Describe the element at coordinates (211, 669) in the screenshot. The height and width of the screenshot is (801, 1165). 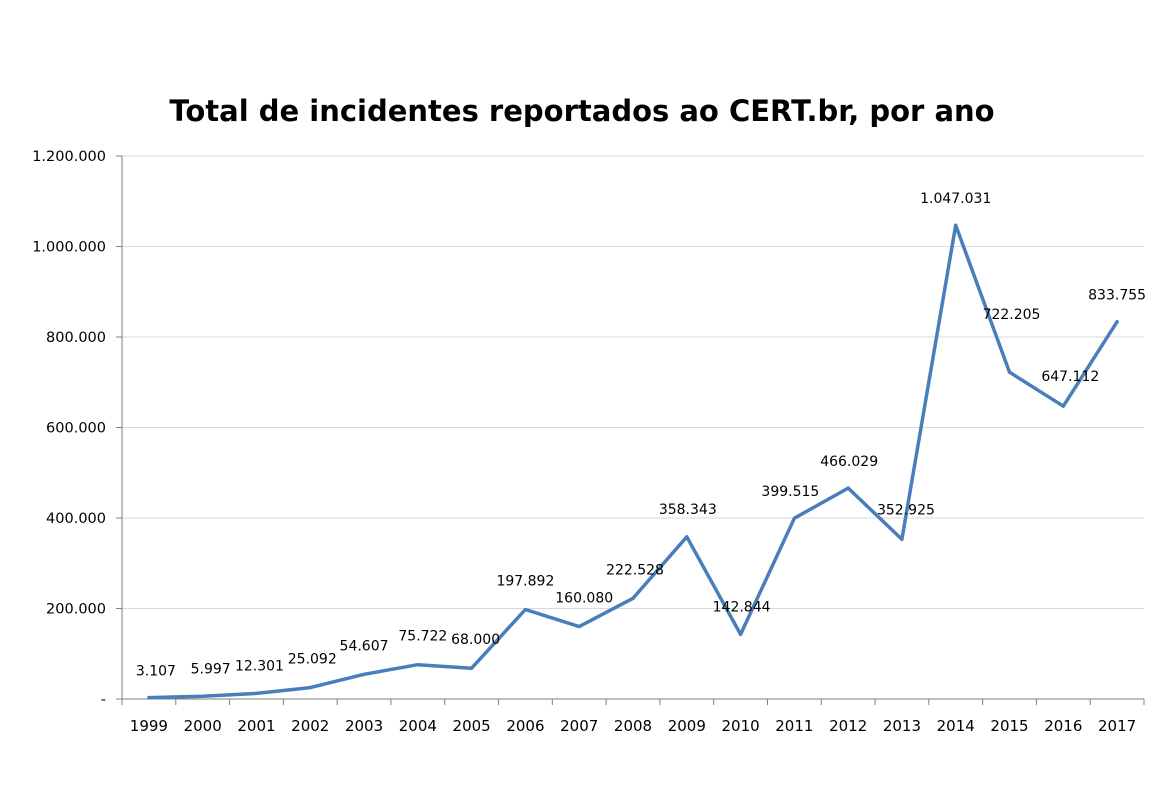
I see `data-label: 5.997` at that location.